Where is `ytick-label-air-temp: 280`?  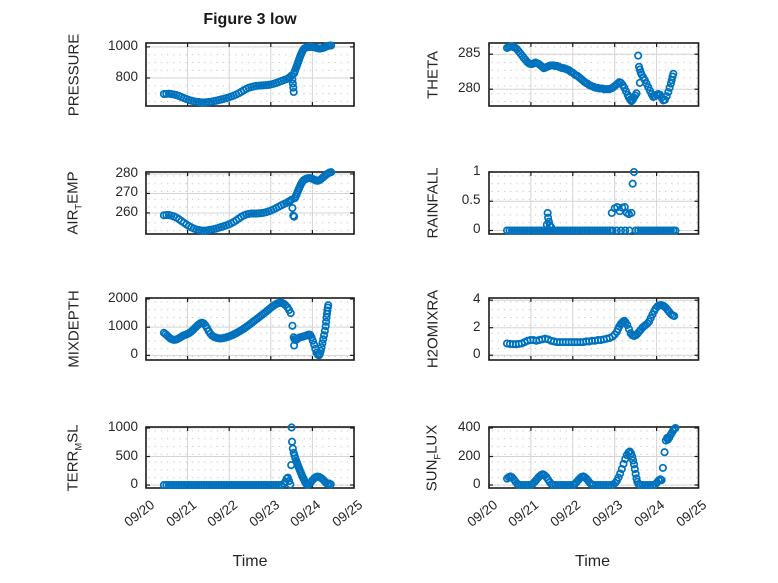 ytick-label-air-temp: 280 is located at coordinates (126, 172).